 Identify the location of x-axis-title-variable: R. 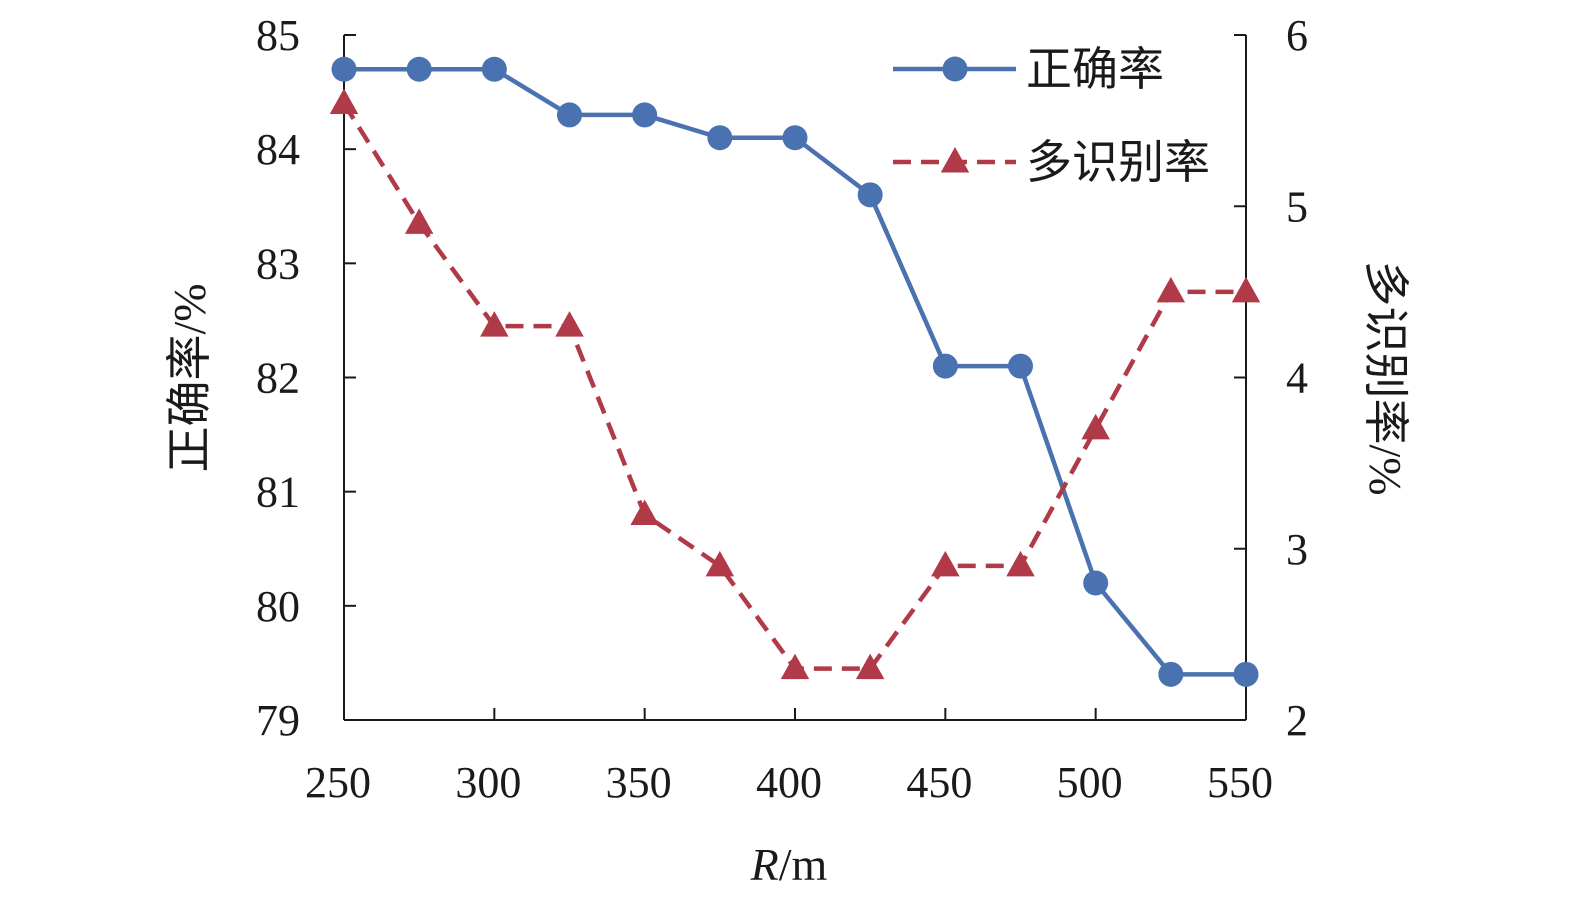
(764, 864).